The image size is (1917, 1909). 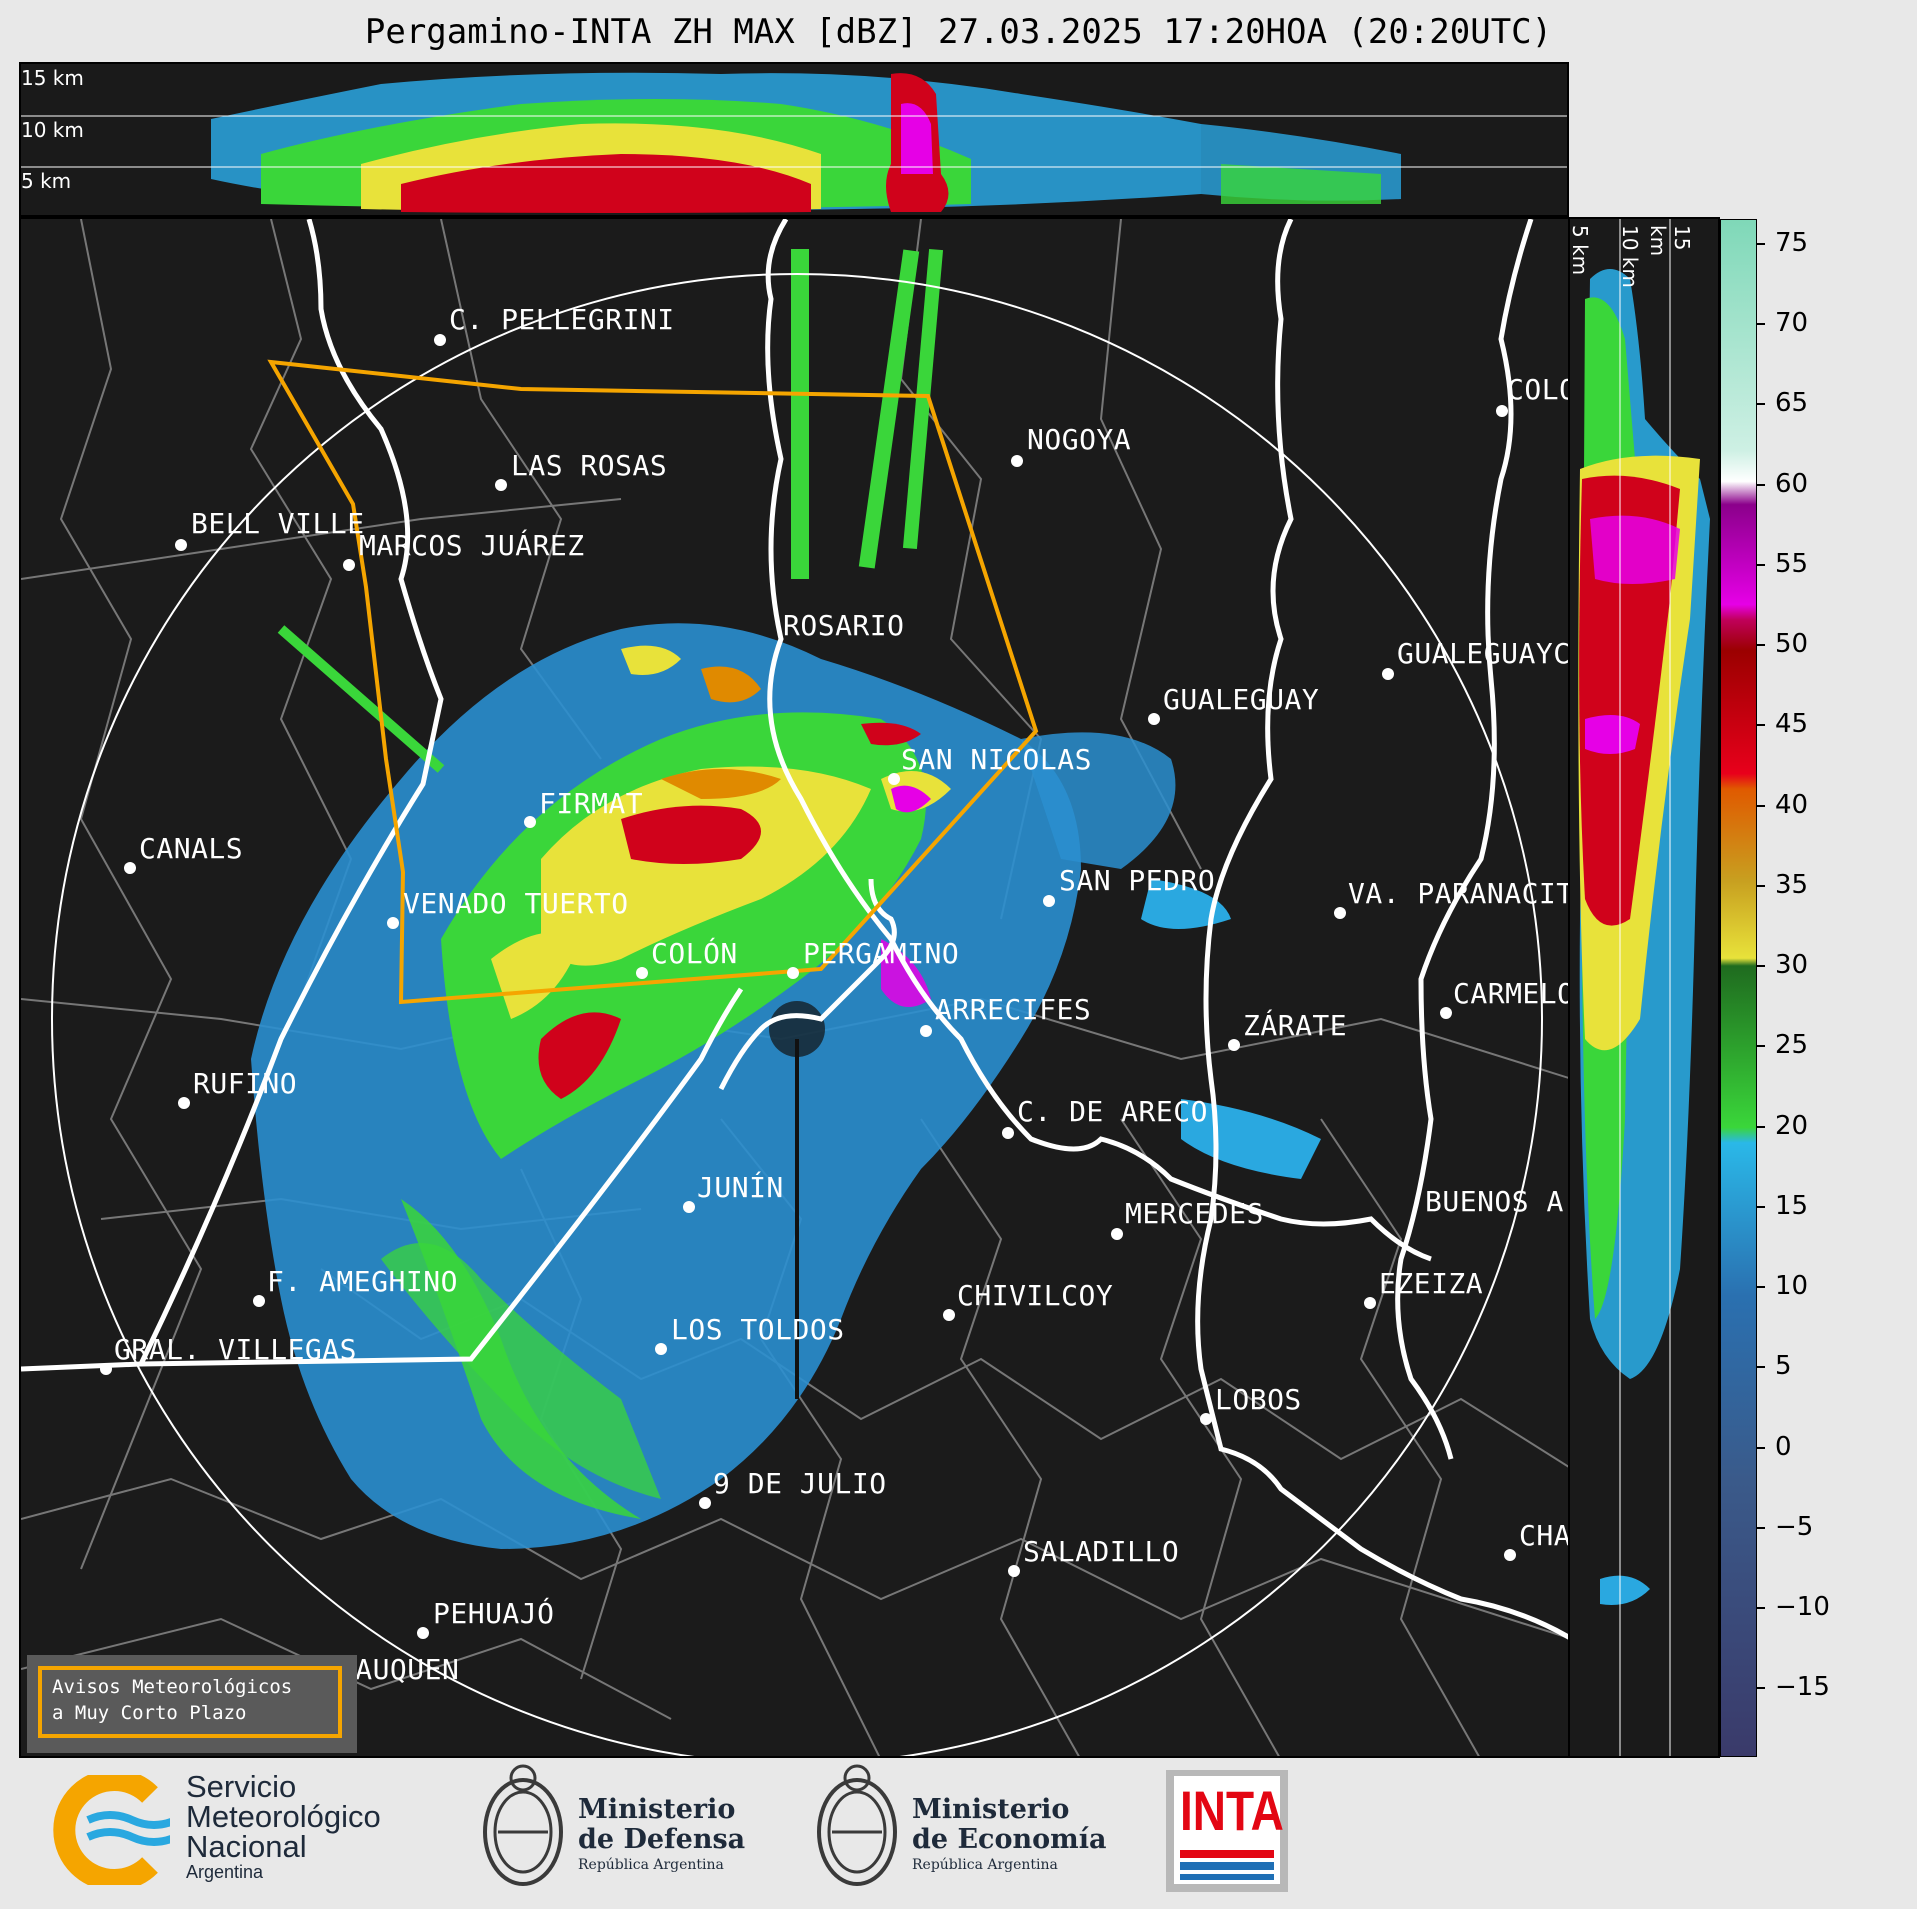 I want to click on avisos-line2: a Muy Corto Plazo, so click(x=149, y=1713).